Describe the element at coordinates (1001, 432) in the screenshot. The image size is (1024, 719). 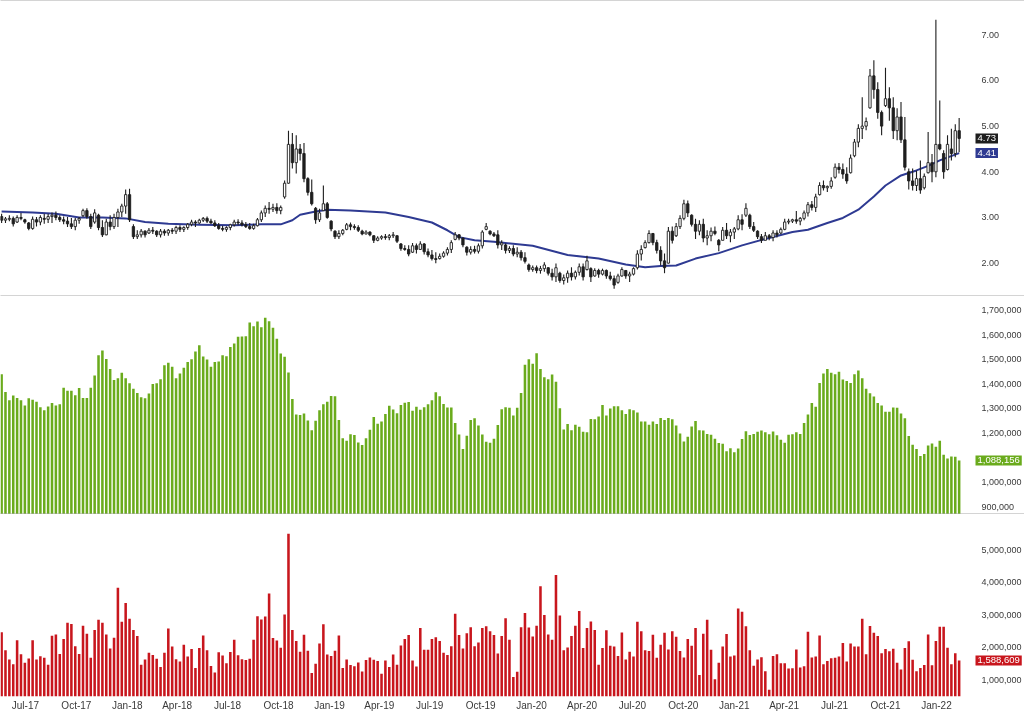
I see `y-tick-label: 1,200,000` at that location.